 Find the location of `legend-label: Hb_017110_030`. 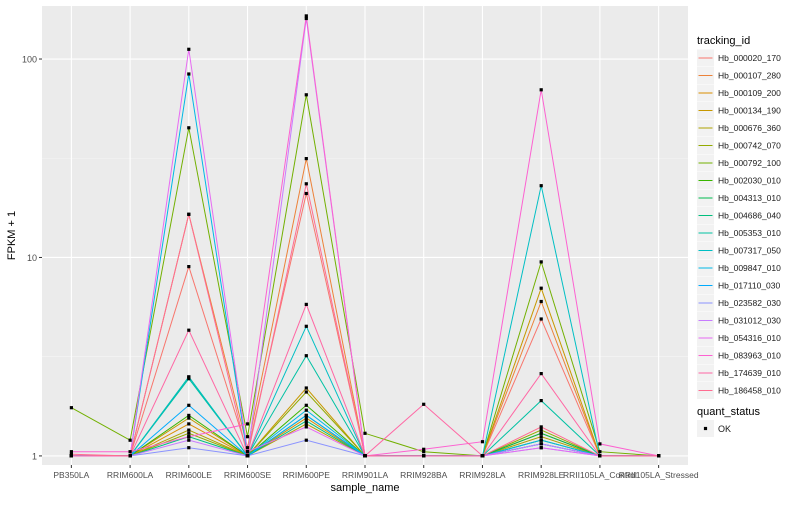

legend-label: Hb_017110_030 is located at coordinates (749, 286).